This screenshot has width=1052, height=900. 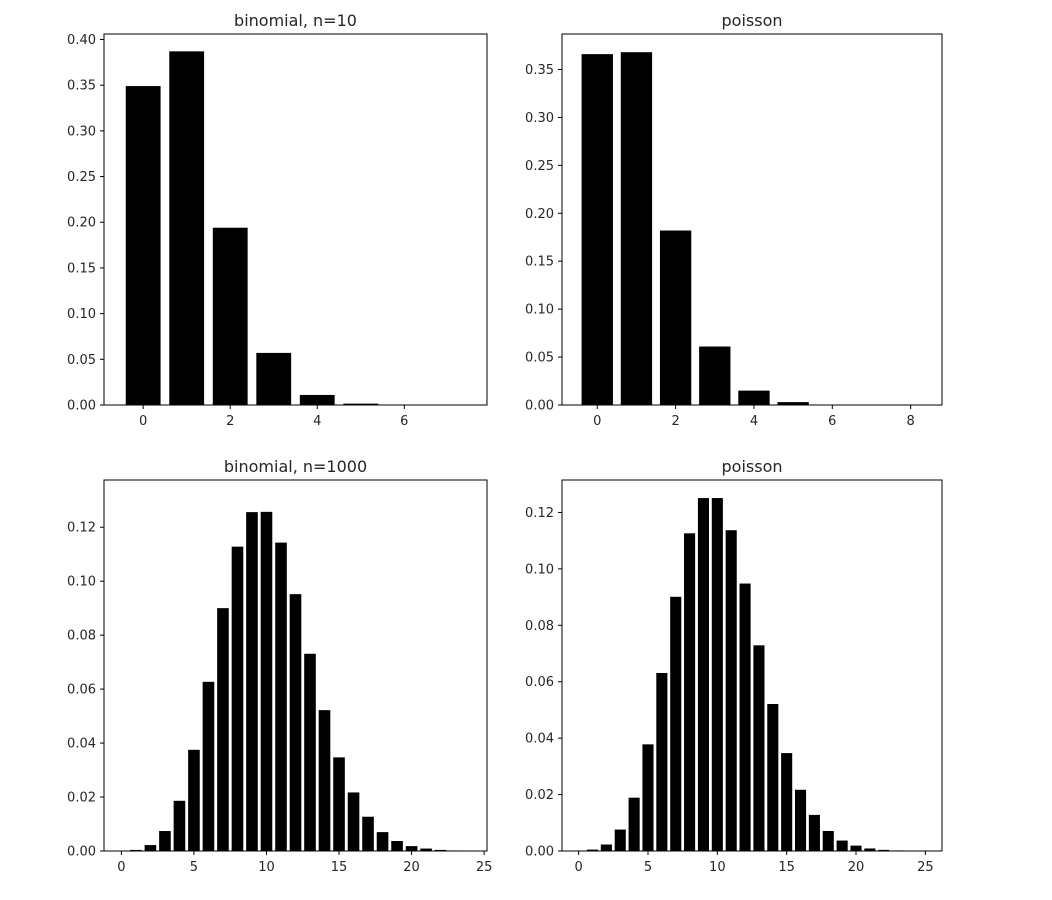 I want to click on bar-x0, so click(x=597, y=229).